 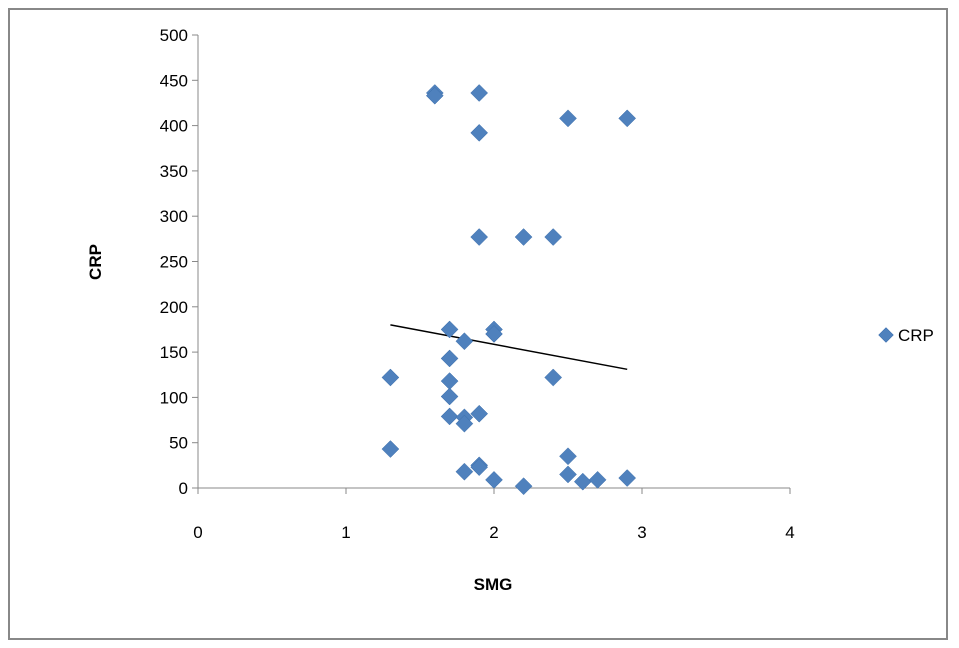 What do you see at coordinates (95, 262) in the screenshot?
I see `y-axis-title: CRP` at bounding box center [95, 262].